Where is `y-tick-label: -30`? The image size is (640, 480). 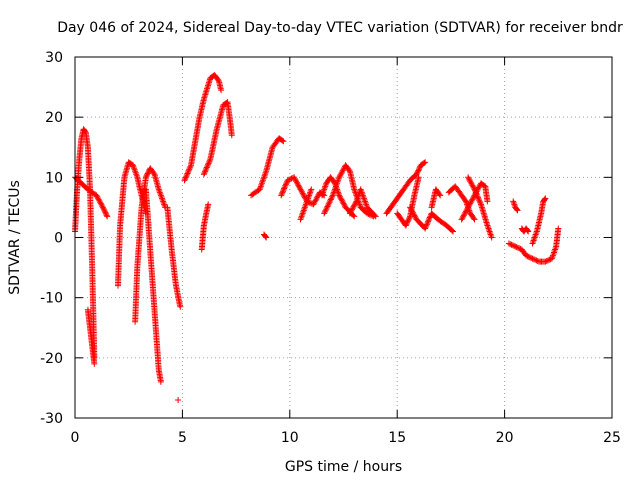 y-tick-label: -30 is located at coordinates (51, 419).